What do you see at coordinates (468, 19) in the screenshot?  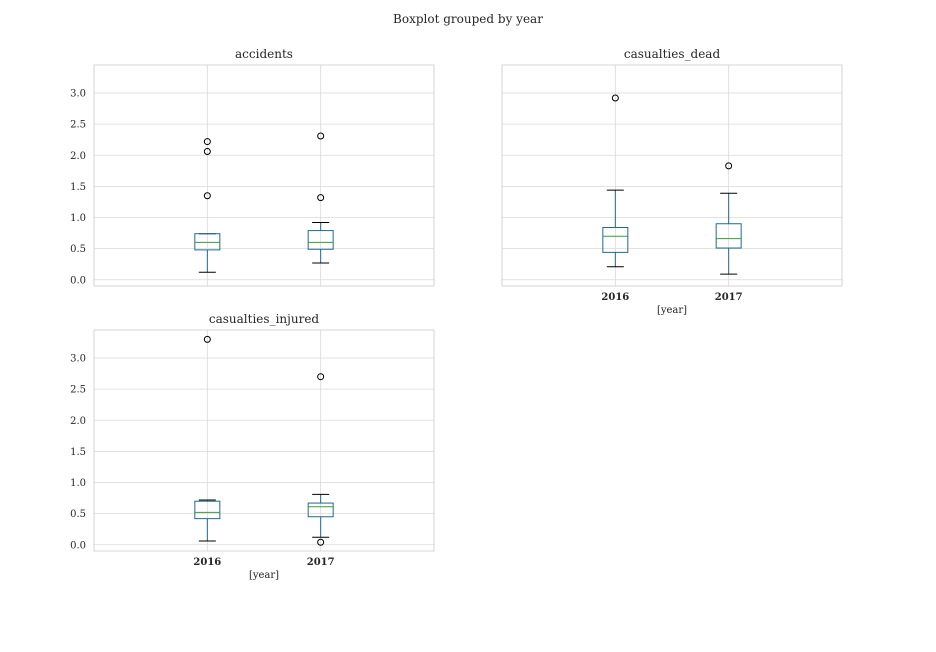 I see `figure-suptitle: Boxplot grouped by year` at bounding box center [468, 19].